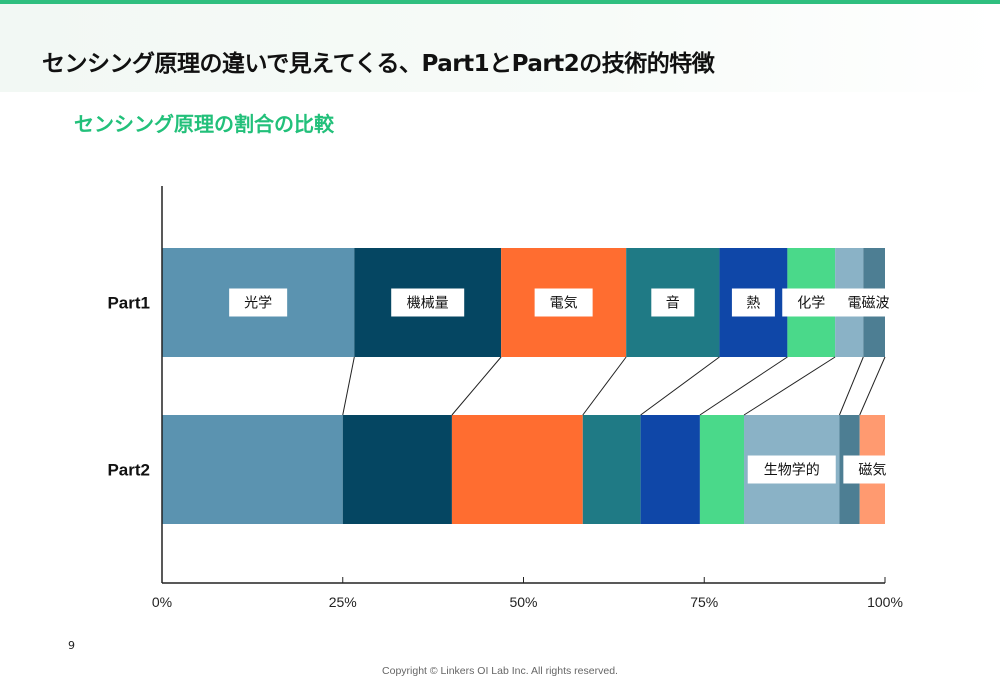 This screenshot has height=692, width=1000. What do you see at coordinates (162, 602) in the screenshot?
I see `x-tick-label: 0%` at bounding box center [162, 602].